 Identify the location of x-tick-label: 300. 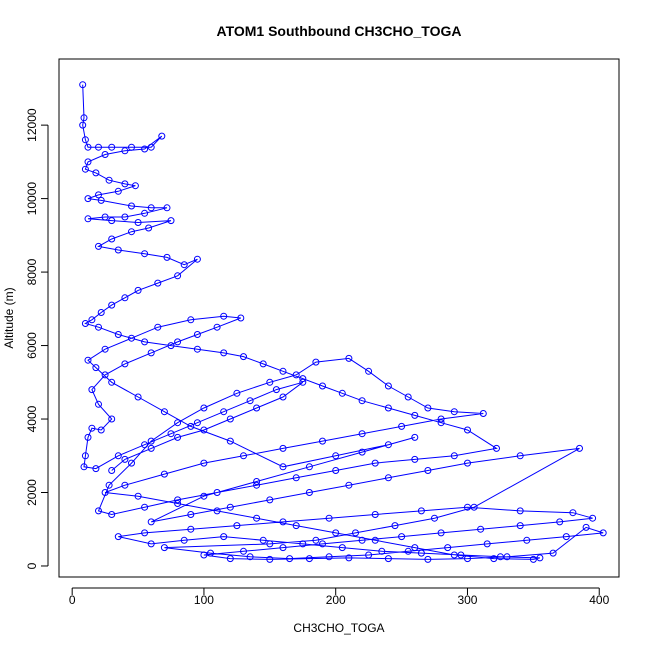
(467, 600).